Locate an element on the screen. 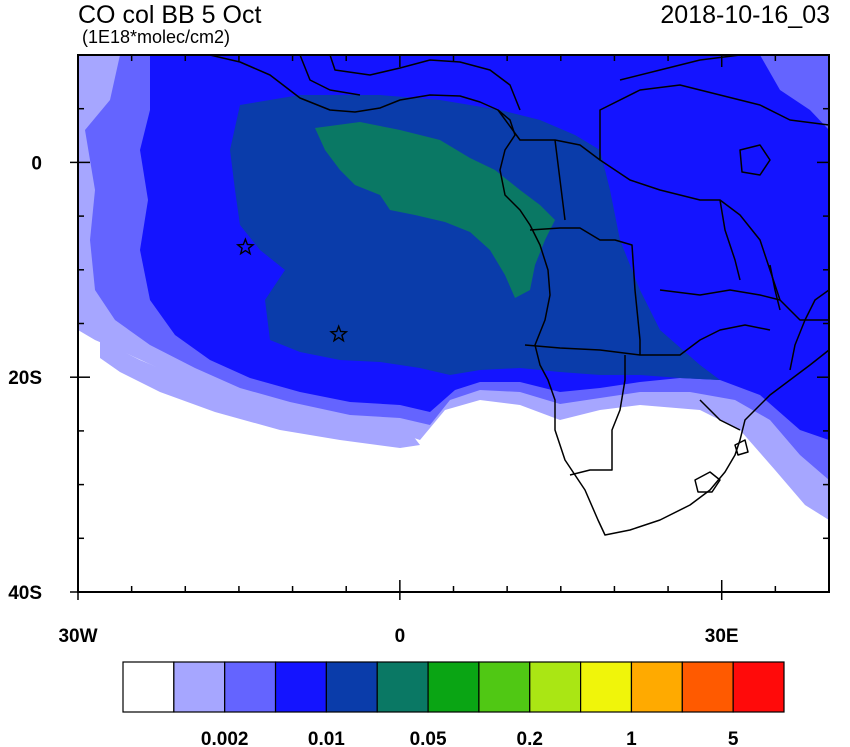 The image size is (850, 747). x-tick-label: 30W is located at coordinates (77, 636).